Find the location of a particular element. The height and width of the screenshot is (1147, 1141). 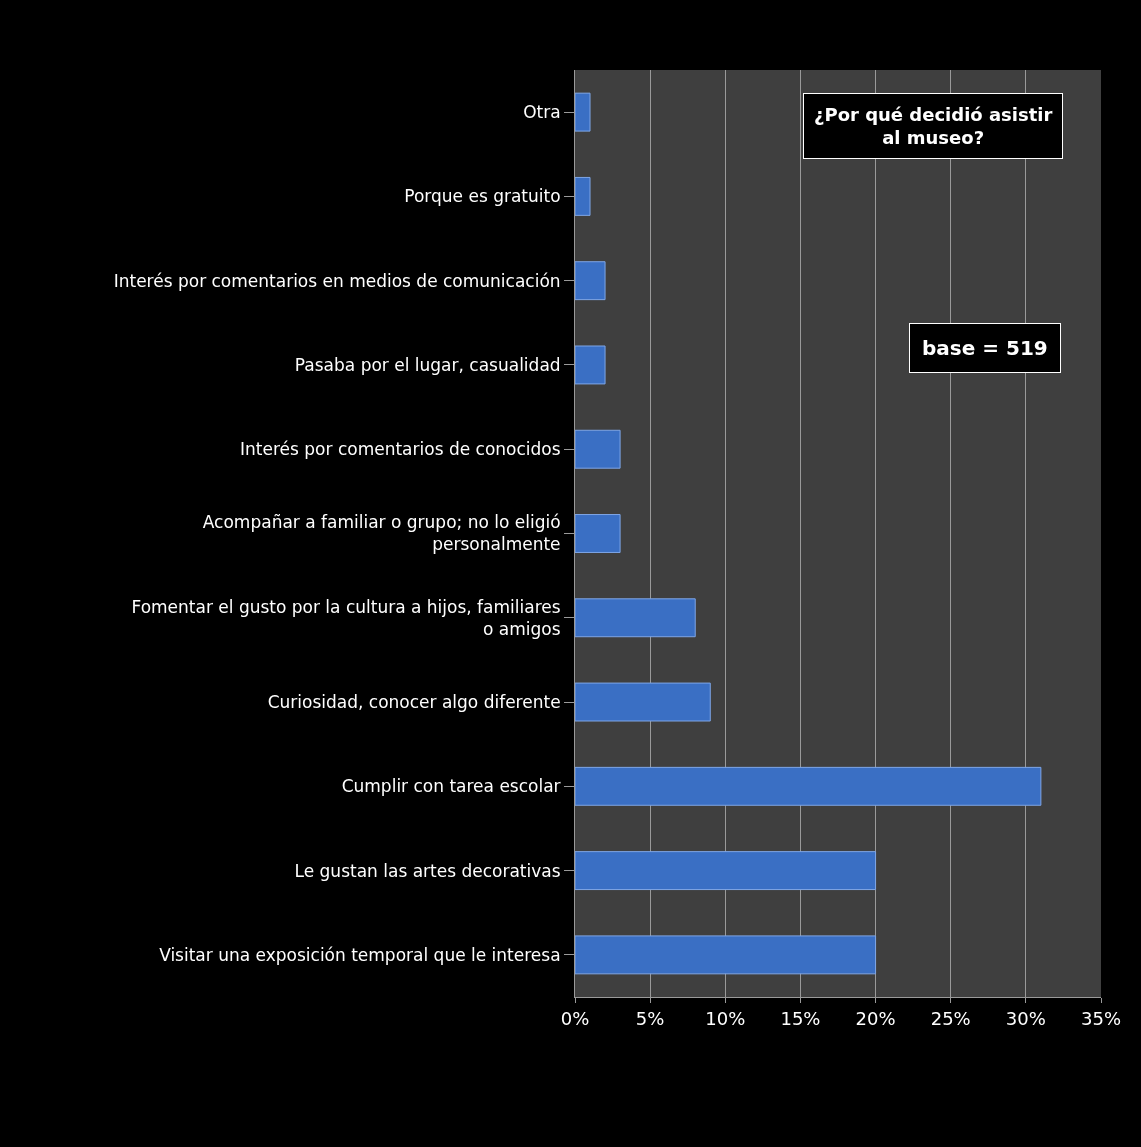

x-tick-label: 20% is located at coordinates (875, 1018).